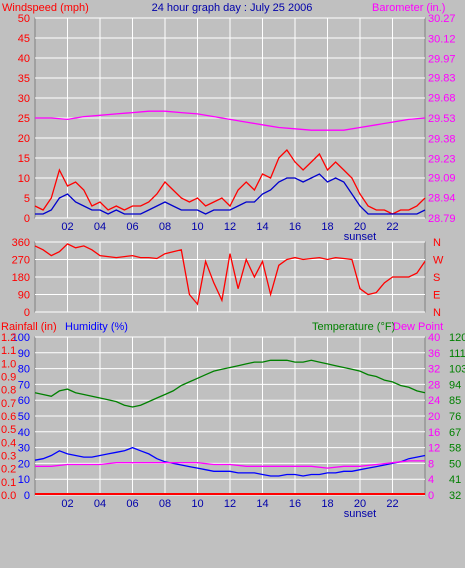  What do you see at coordinates (434, 385) in the screenshot?
I see `dewpoint-tick-label: 28` at bounding box center [434, 385].